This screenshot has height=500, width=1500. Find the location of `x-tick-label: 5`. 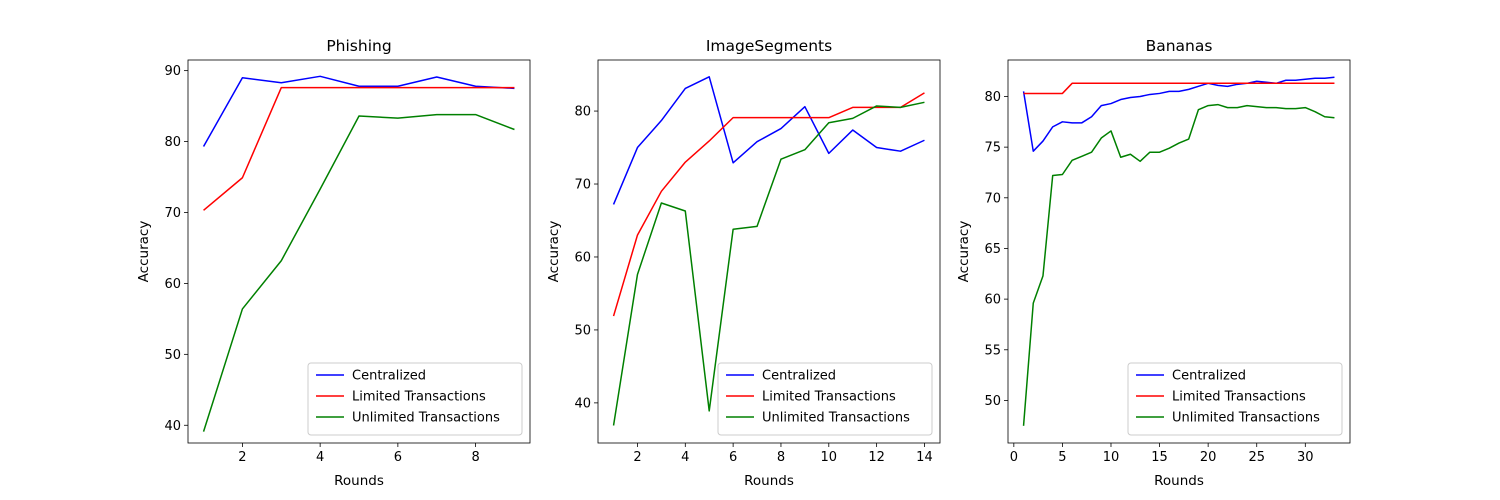

x-tick-label: 5 is located at coordinates (1062, 457).